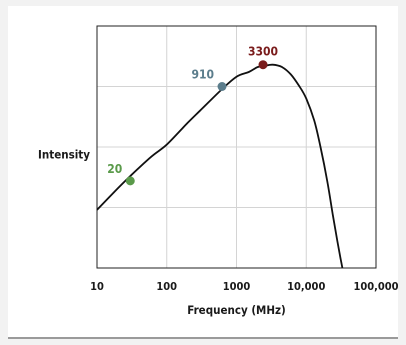  I want to click on x-tick-label: 100,000, so click(375, 286).